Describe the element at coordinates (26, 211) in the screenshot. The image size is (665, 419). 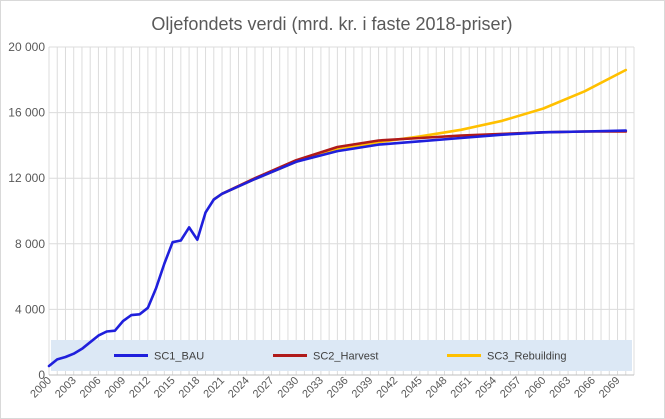
I see `y-tick-labels: 0 4 000 8 000 12 000 16 000 20 000` at that location.